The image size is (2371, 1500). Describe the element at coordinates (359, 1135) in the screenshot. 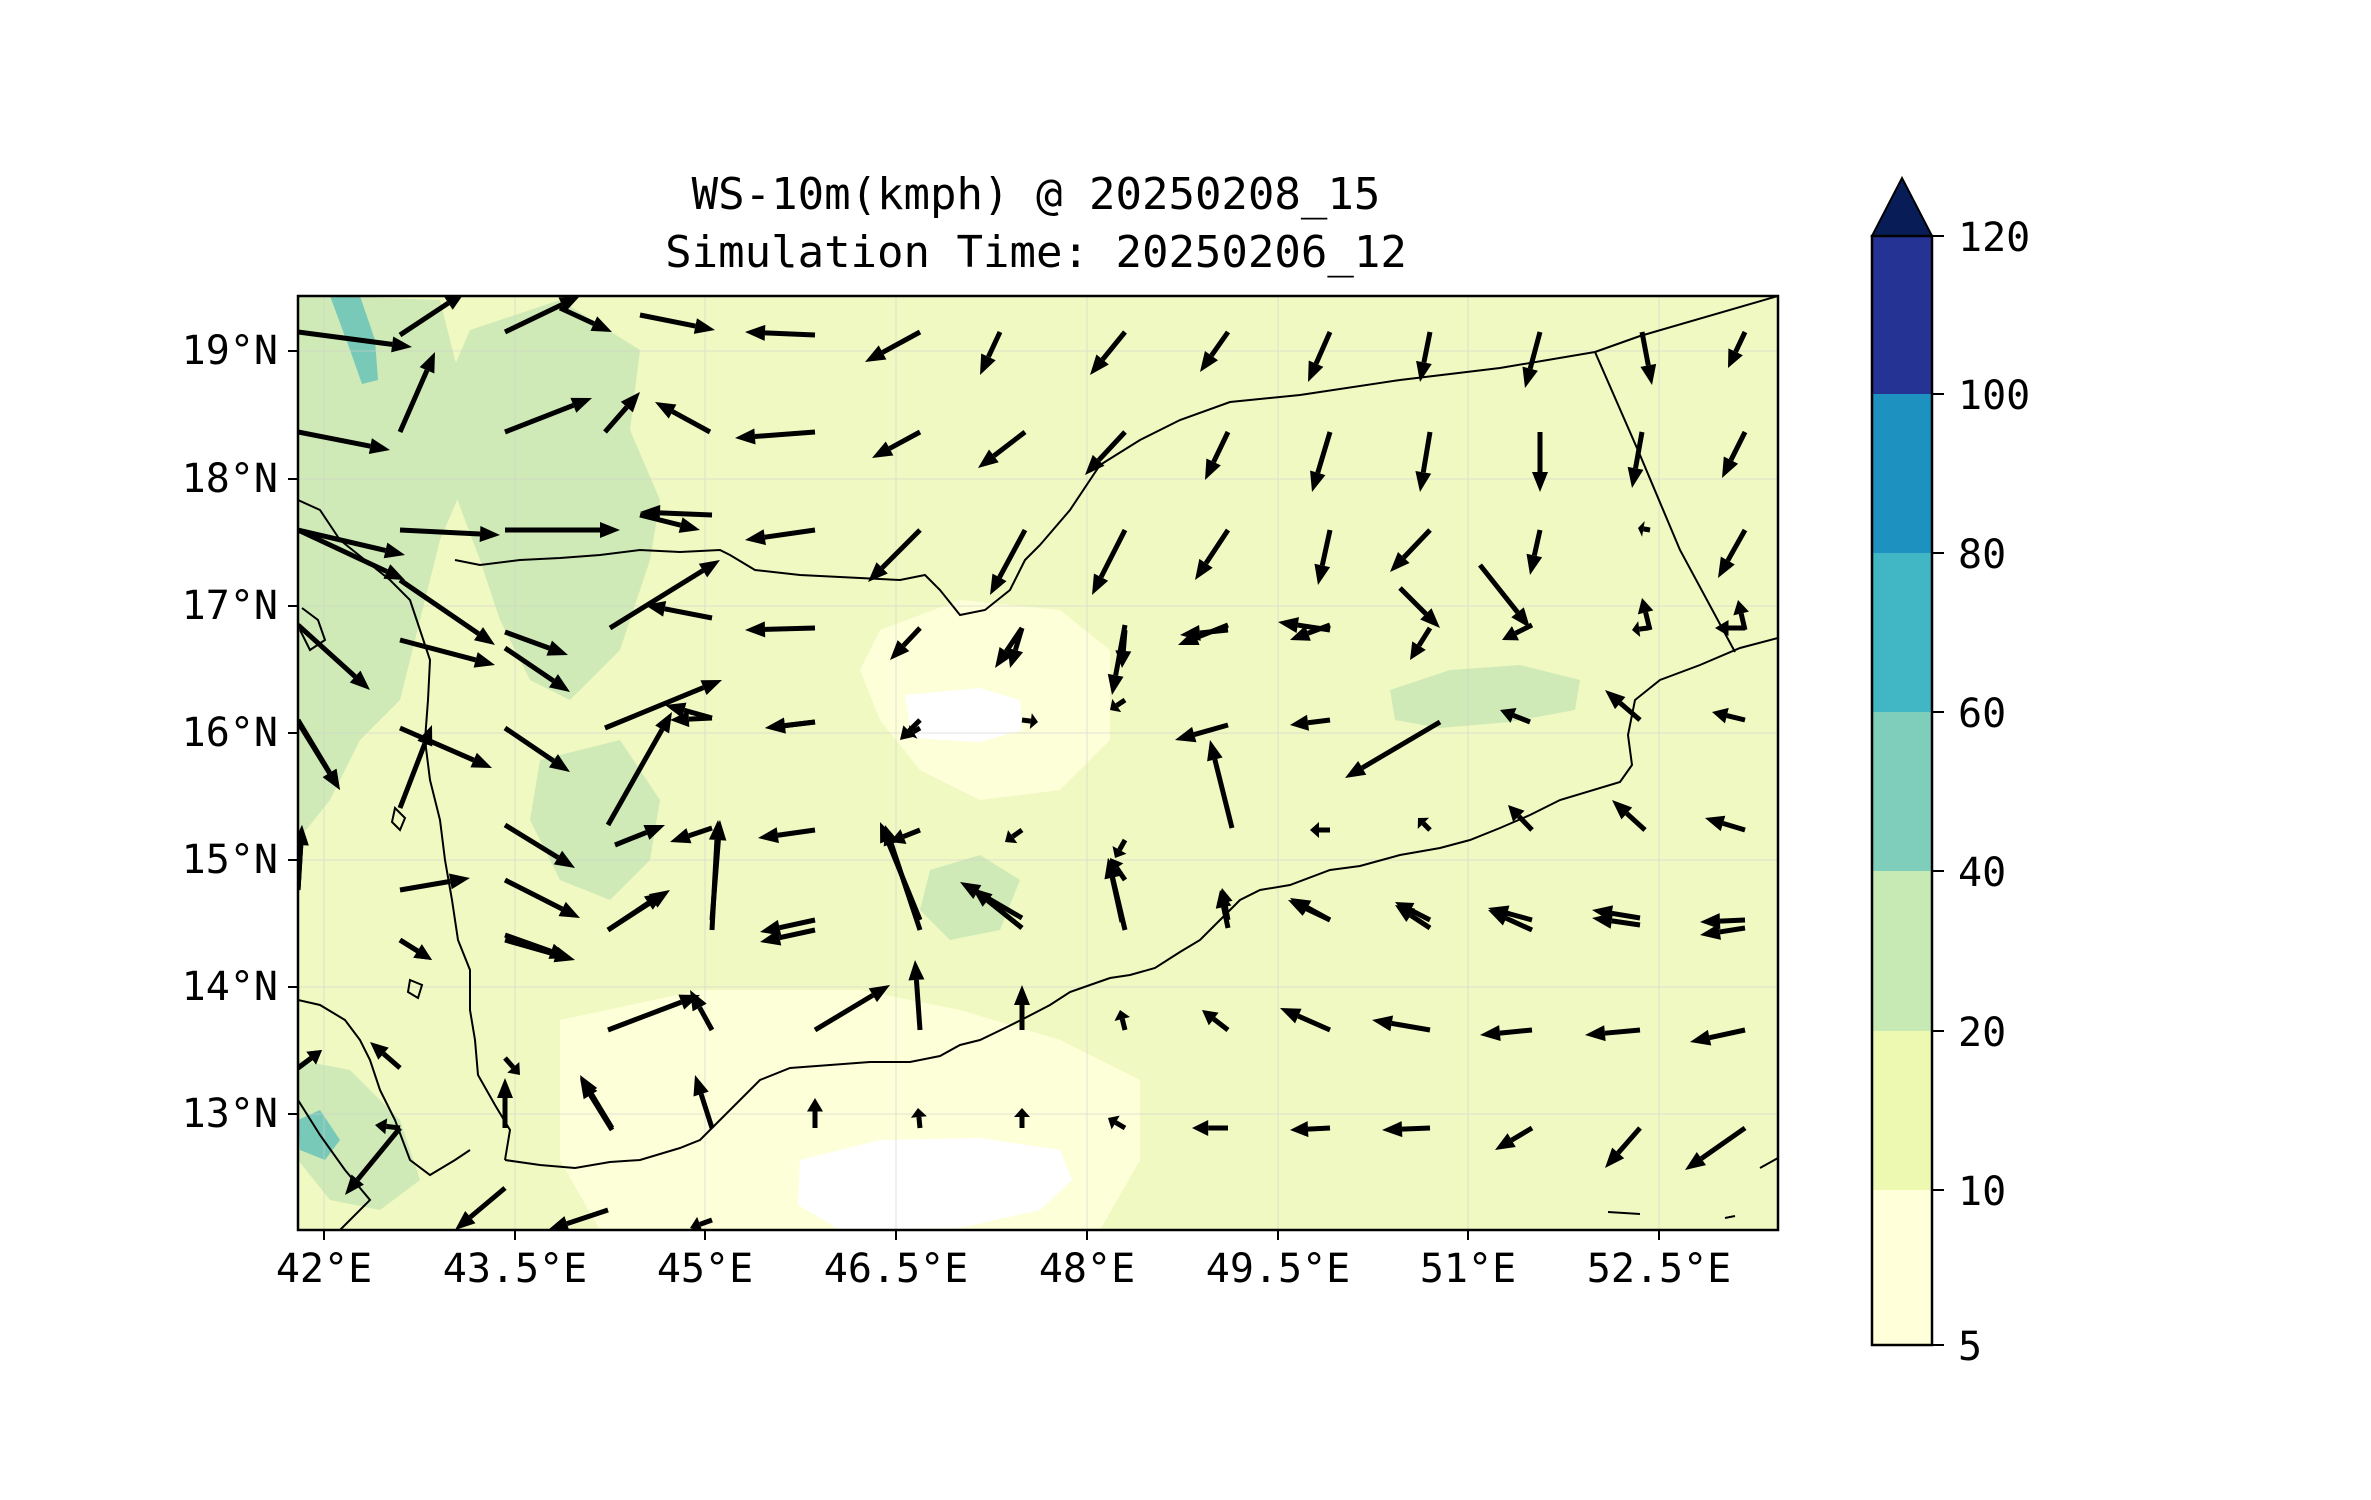

I see `contour-20-40-south-west` at that location.